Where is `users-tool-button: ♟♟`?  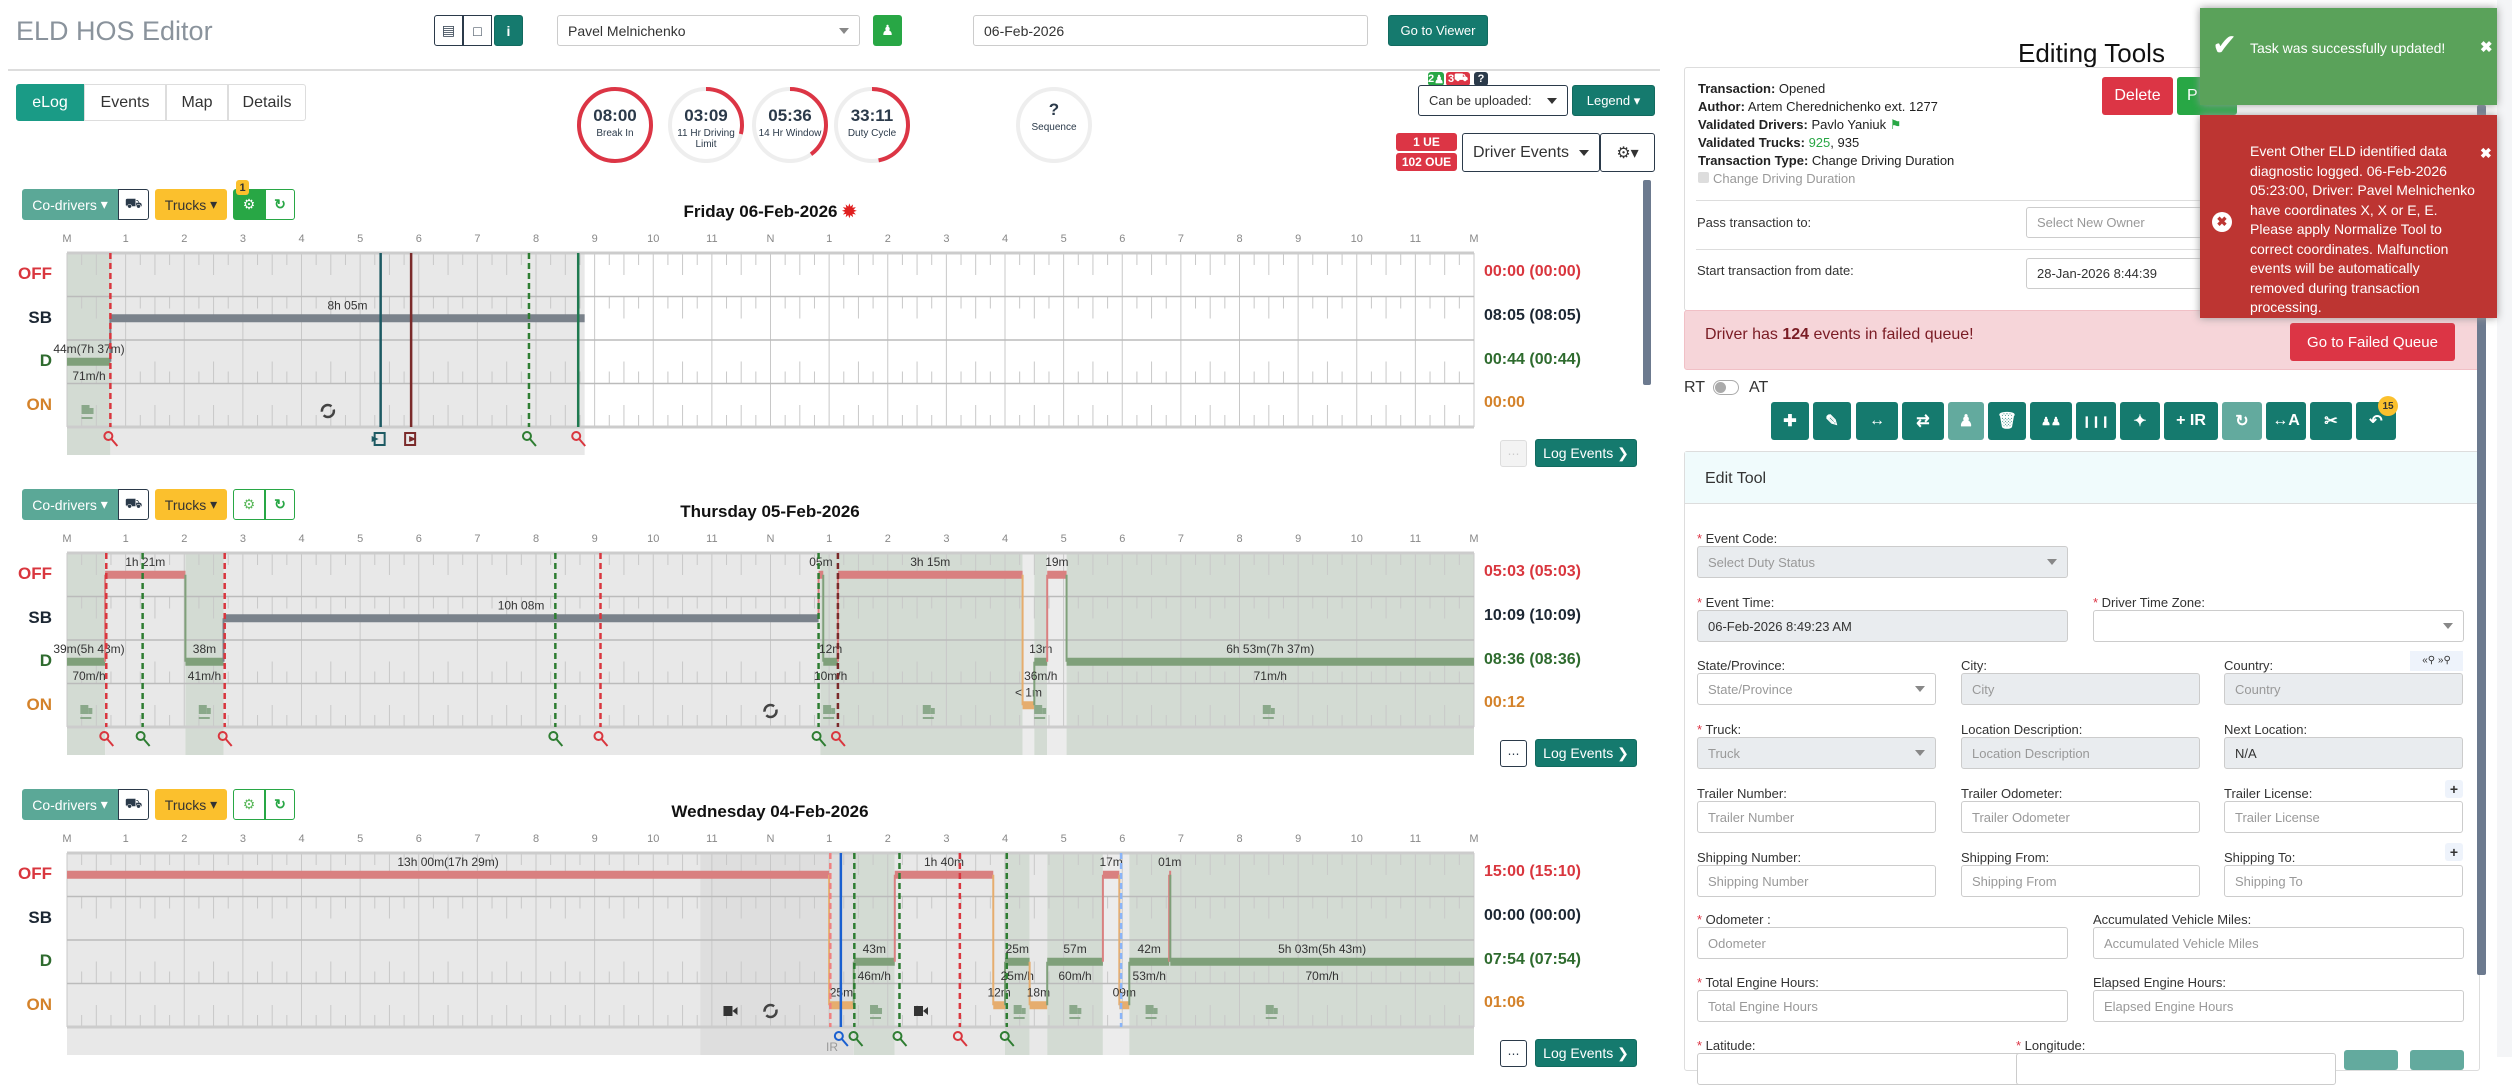
users-tool-button: ♟♟ is located at coordinates (2051, 421).